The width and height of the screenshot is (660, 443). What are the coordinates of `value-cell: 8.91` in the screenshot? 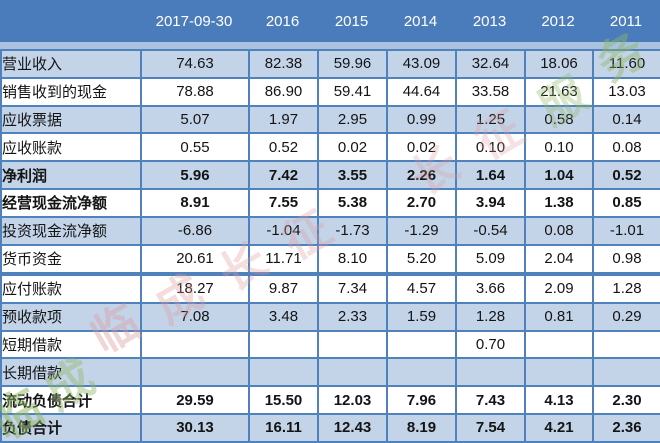 It's located at (195, 203).